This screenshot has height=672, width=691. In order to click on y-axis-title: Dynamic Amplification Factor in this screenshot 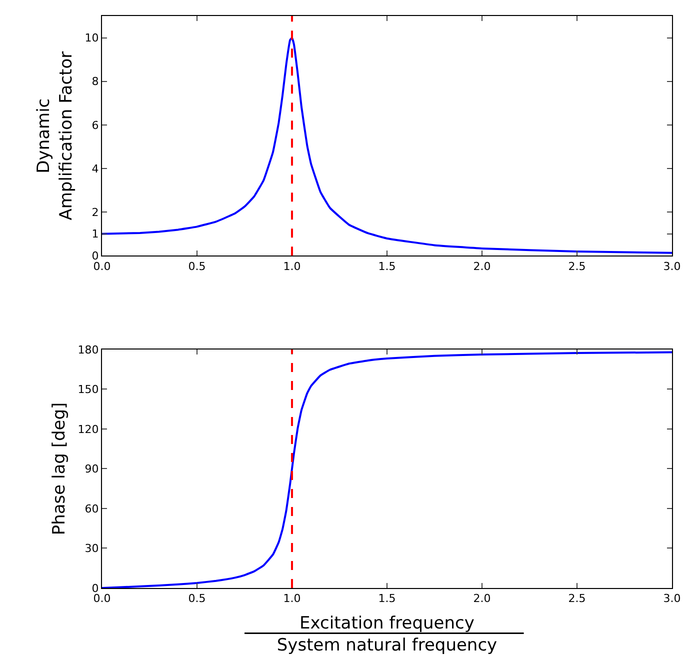, I will do `click(55, 135)`.